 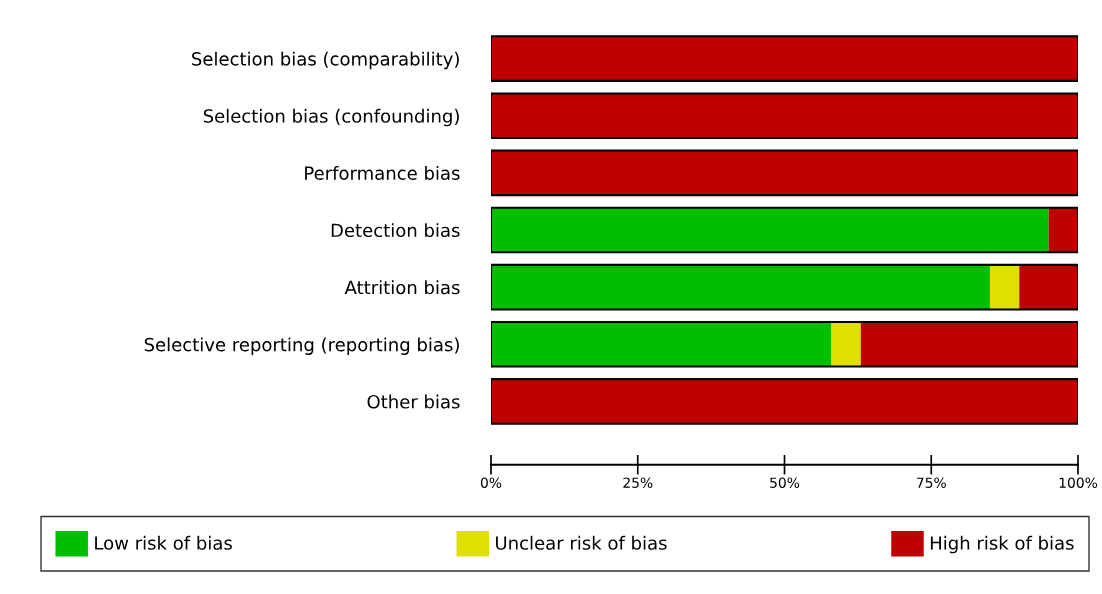 I want to click on y-tick-label: Selection bias (comparability), so click(x=325, y=60).